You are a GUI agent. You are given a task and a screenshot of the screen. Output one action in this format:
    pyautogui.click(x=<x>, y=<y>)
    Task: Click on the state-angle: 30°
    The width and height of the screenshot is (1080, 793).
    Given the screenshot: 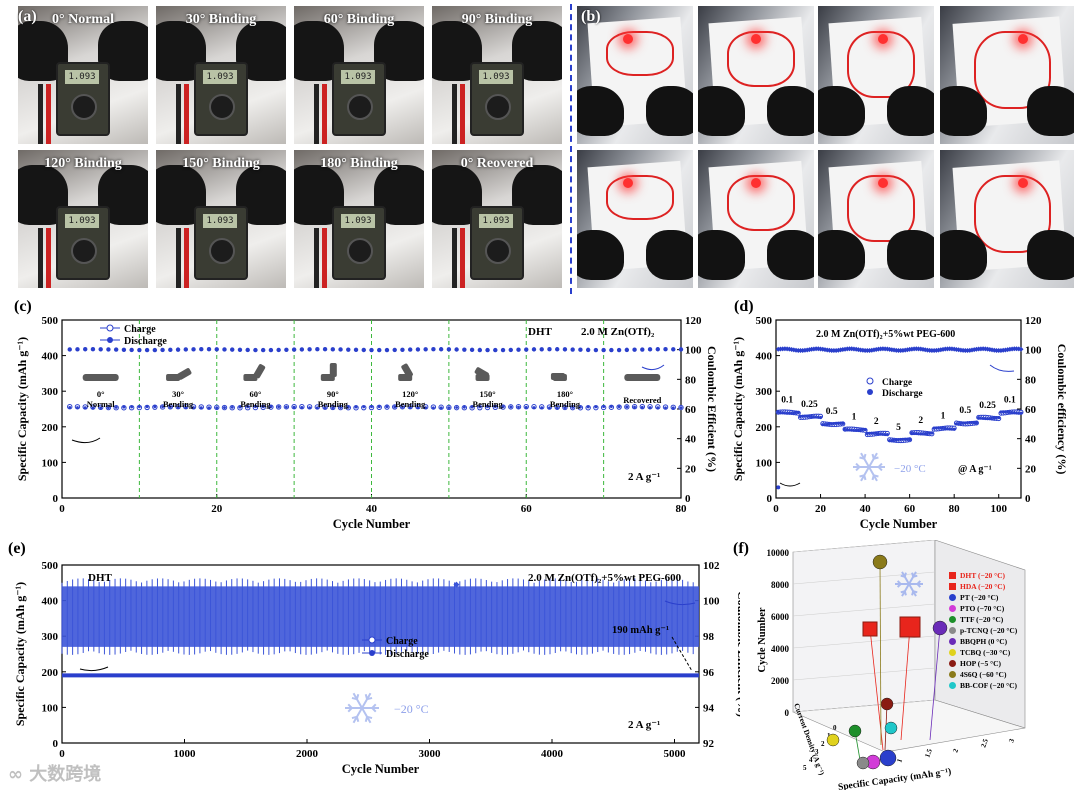 What is the action you would take?
    pyautogui.click(x=178, y=394)
    